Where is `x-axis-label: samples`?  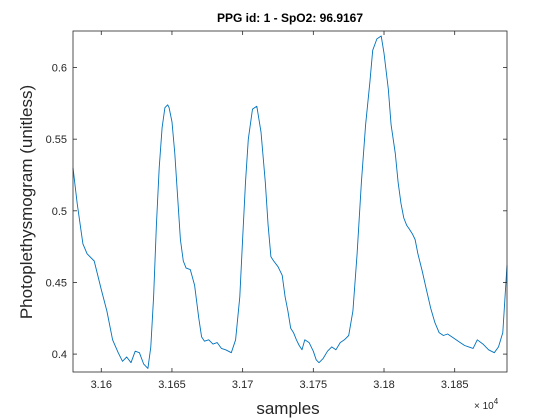
x-axis-label: samples is located at coordinates (287, 408).